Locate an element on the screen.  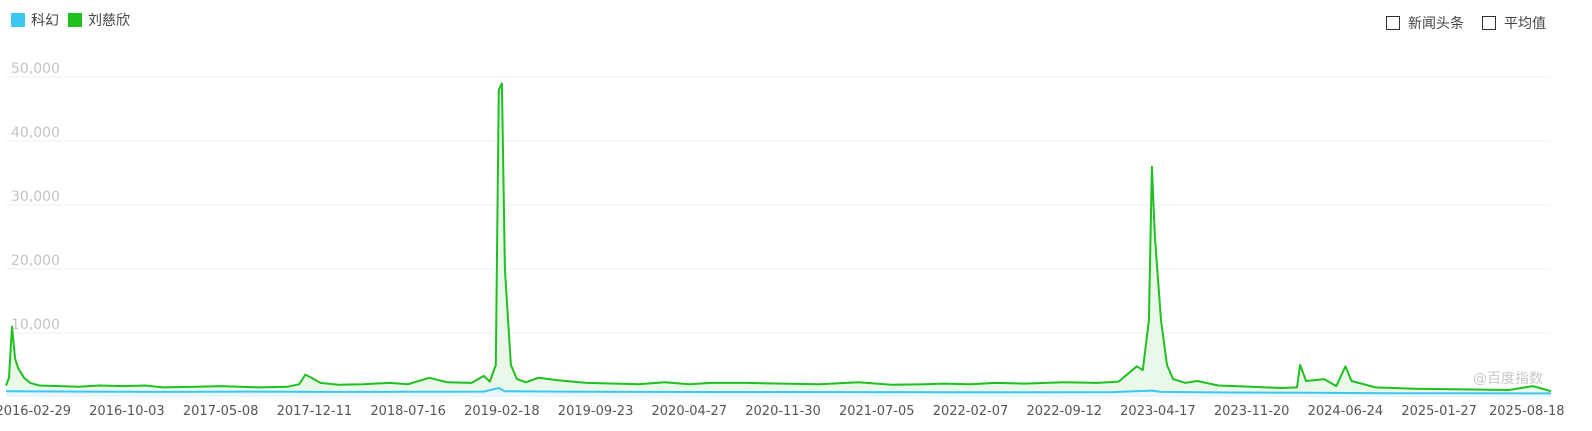
legend-swatch-liucixin is located at coordinates (75, 20).